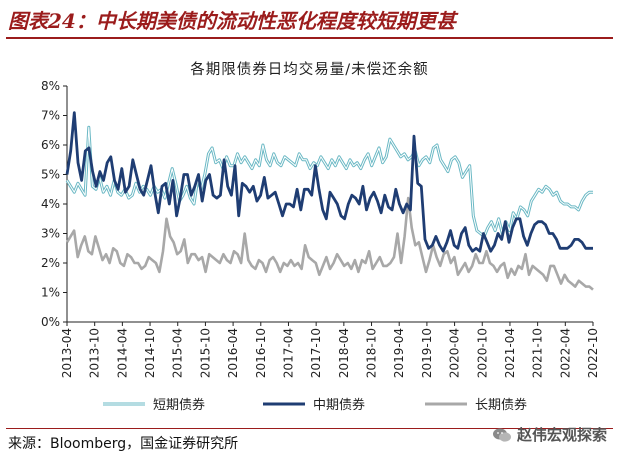  I want to click on x-tick-label: 2015-10, so click(205, 353).